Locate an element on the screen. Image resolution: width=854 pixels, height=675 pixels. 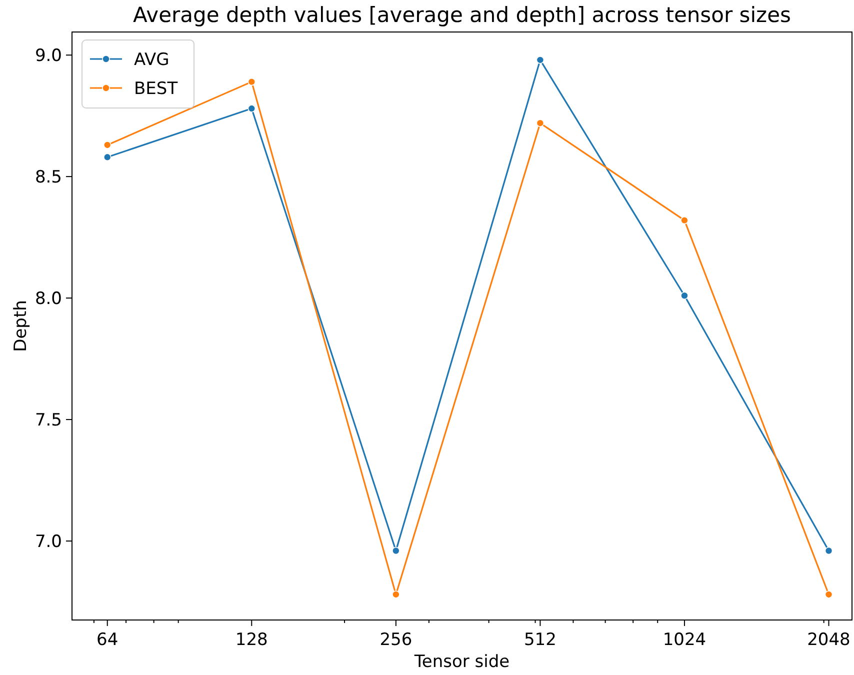
y-axis-title: Depth is located at coordinates (21, 326).